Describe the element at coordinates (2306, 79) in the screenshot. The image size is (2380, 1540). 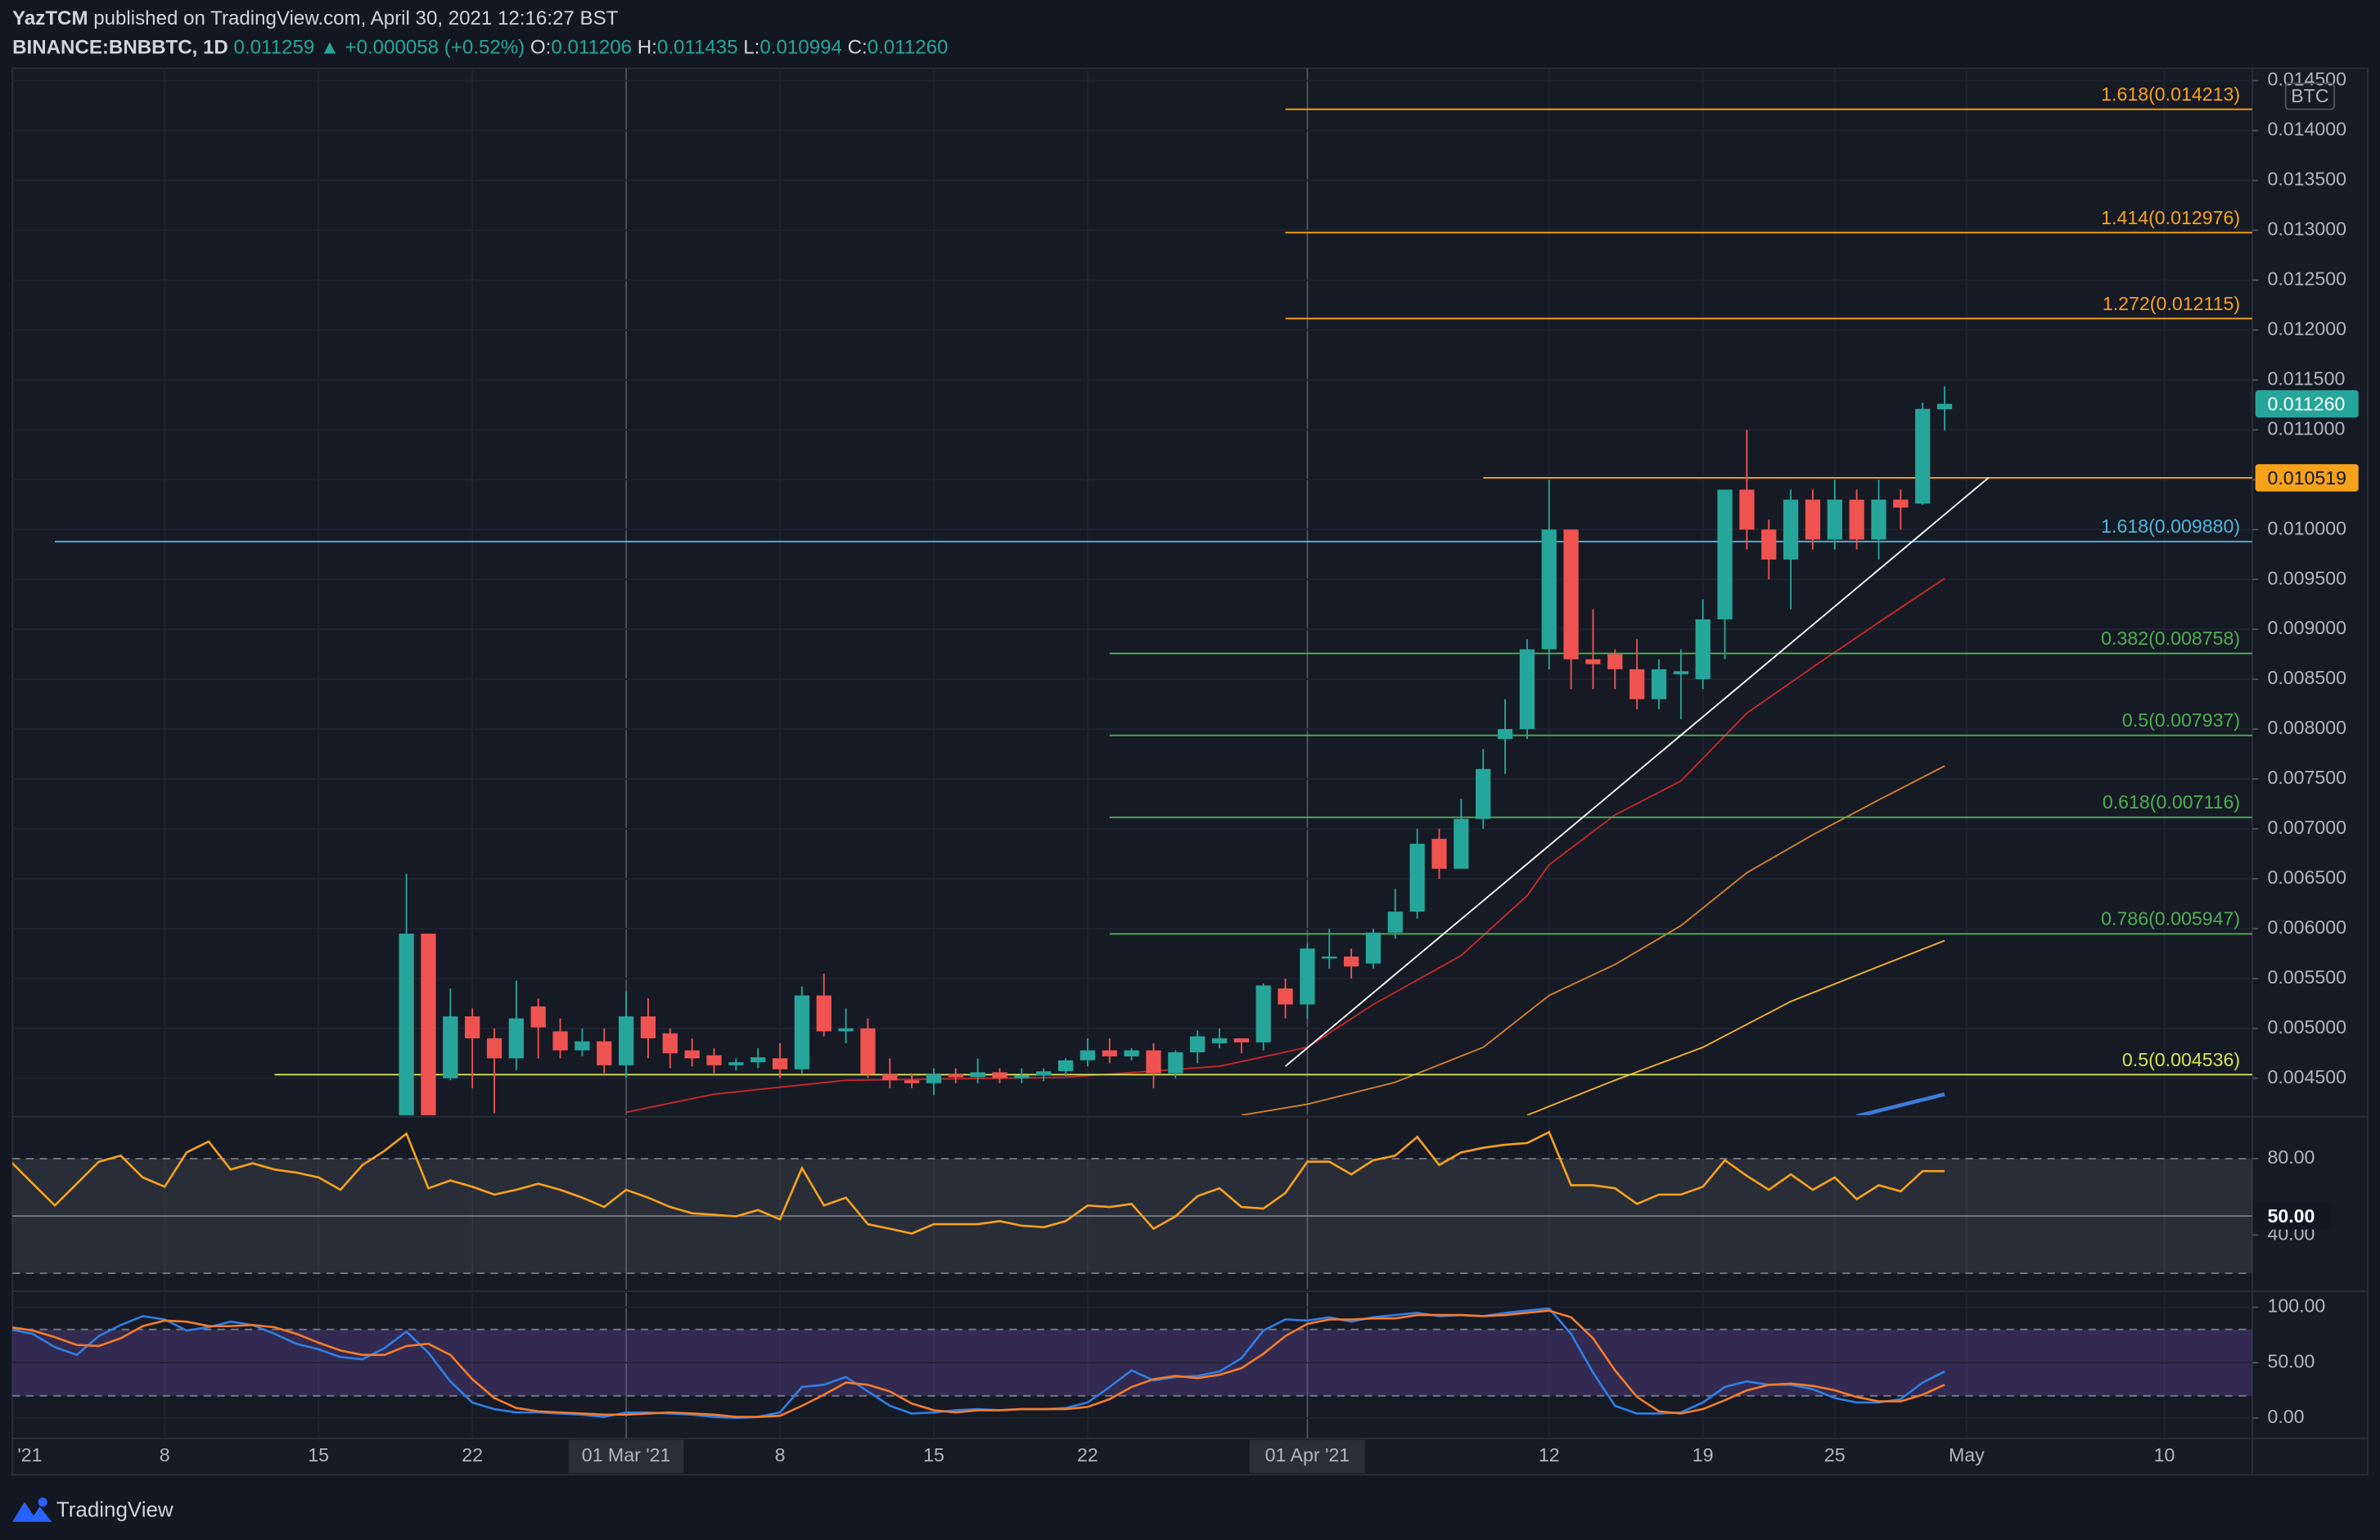
I see `y-tick-label: 0.014500` at that location.